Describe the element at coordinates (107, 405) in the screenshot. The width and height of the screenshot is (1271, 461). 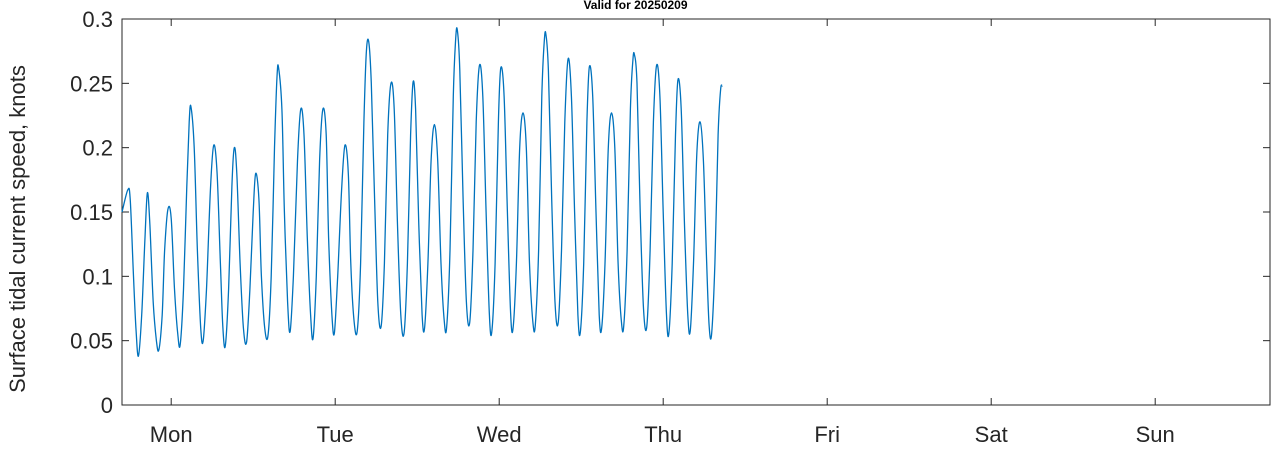
I see `y-tick-label: 0` at that location.